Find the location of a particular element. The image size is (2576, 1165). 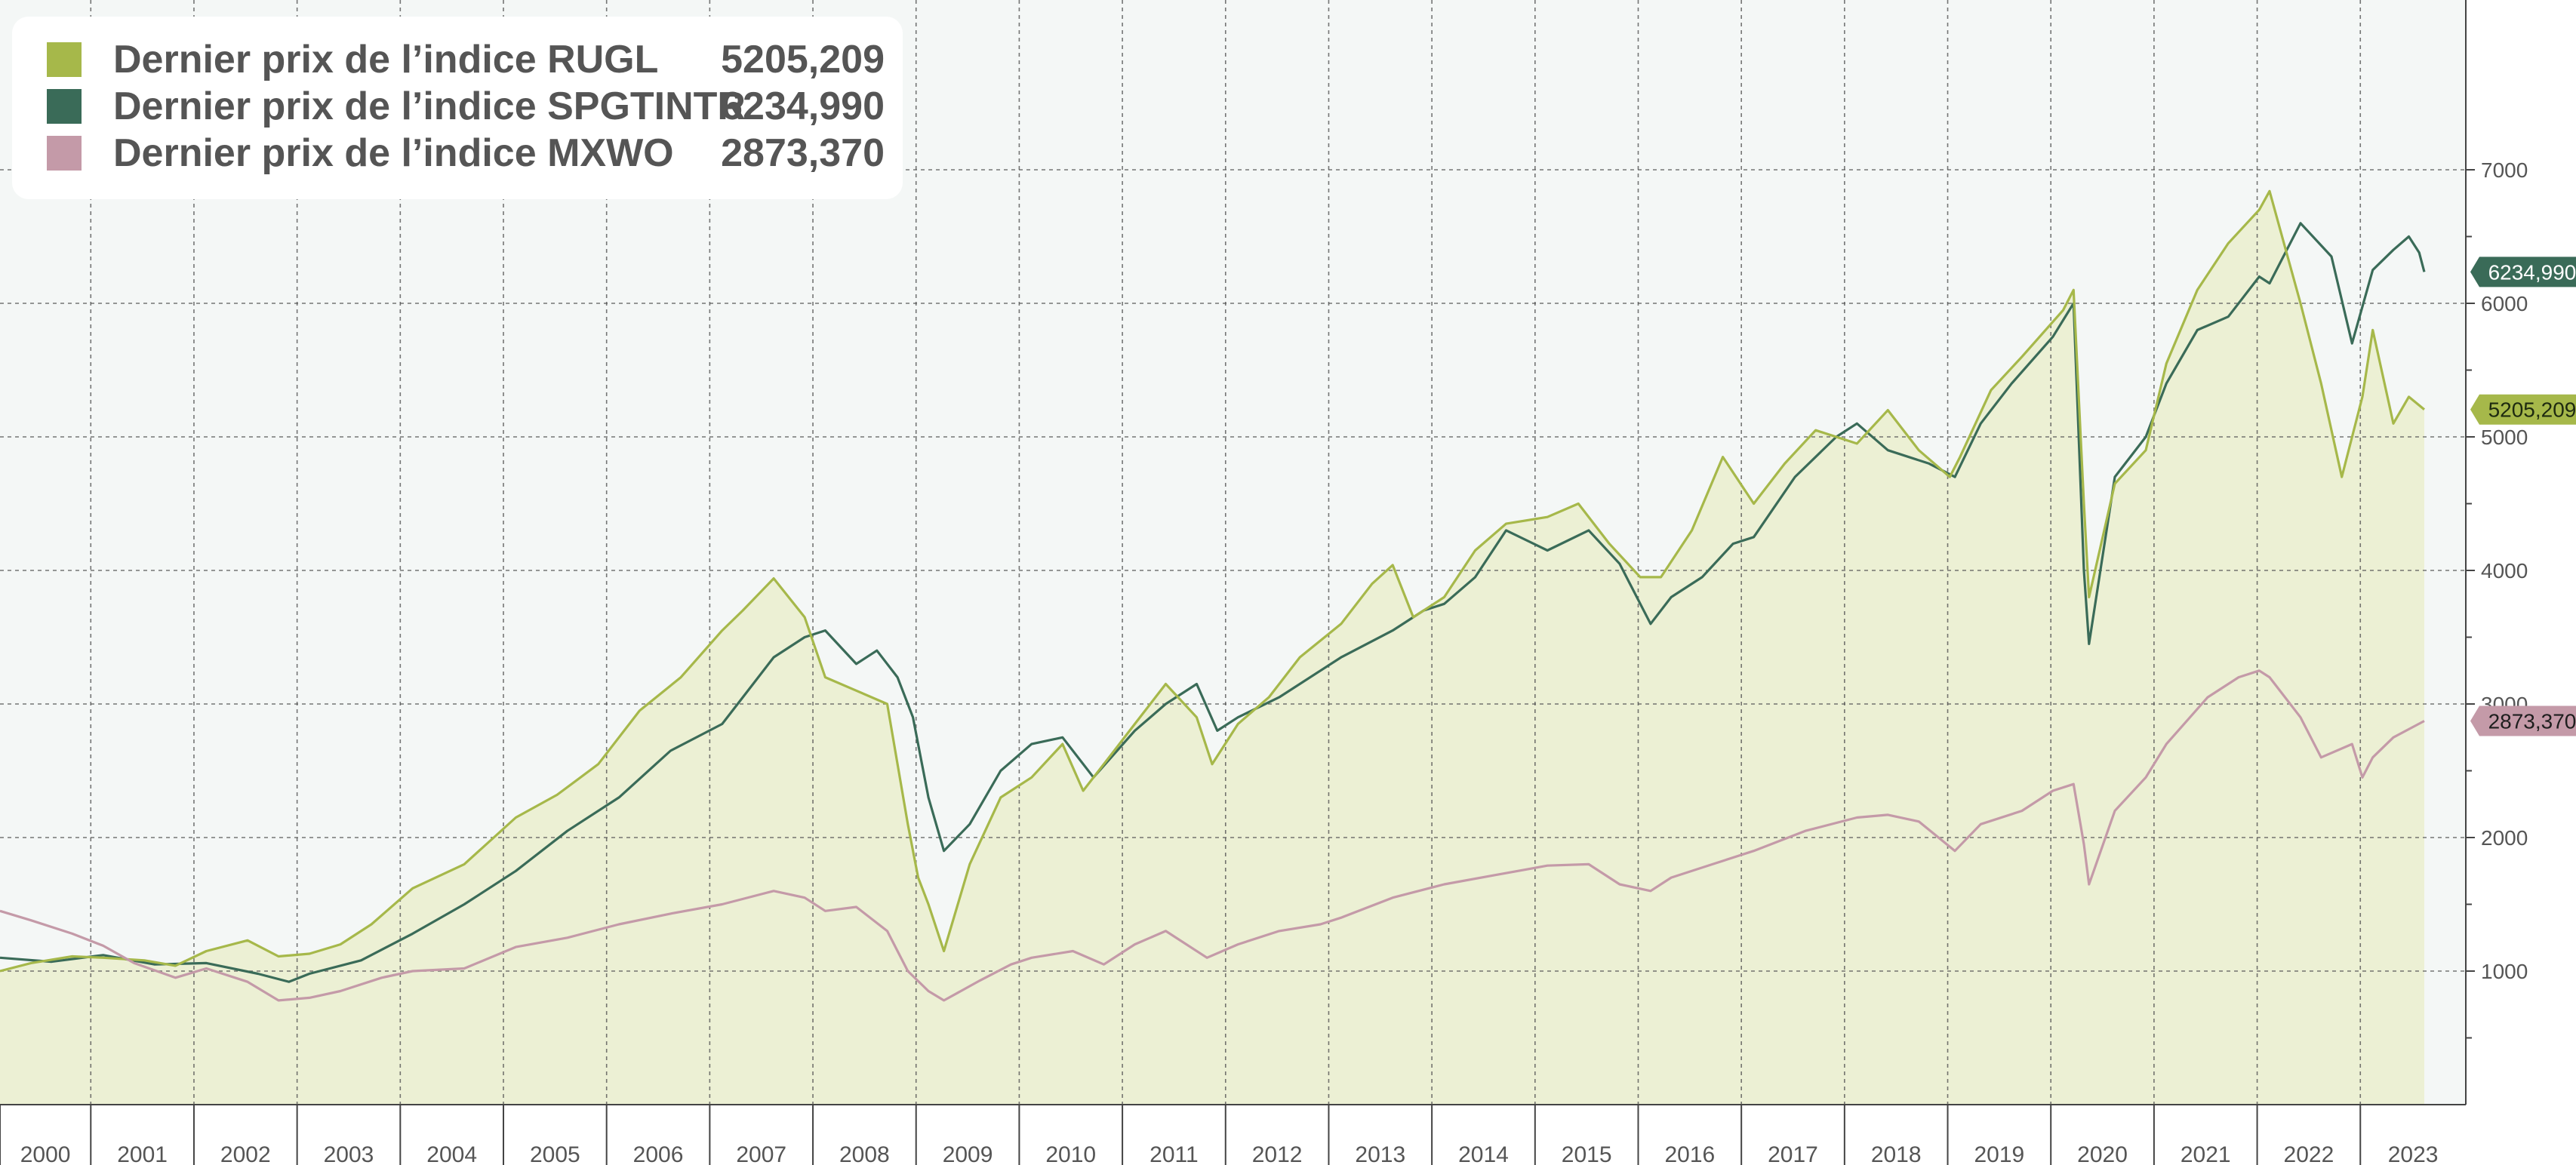

last-value-label-2: 2873,370 is located at coordinates (2532, 721).